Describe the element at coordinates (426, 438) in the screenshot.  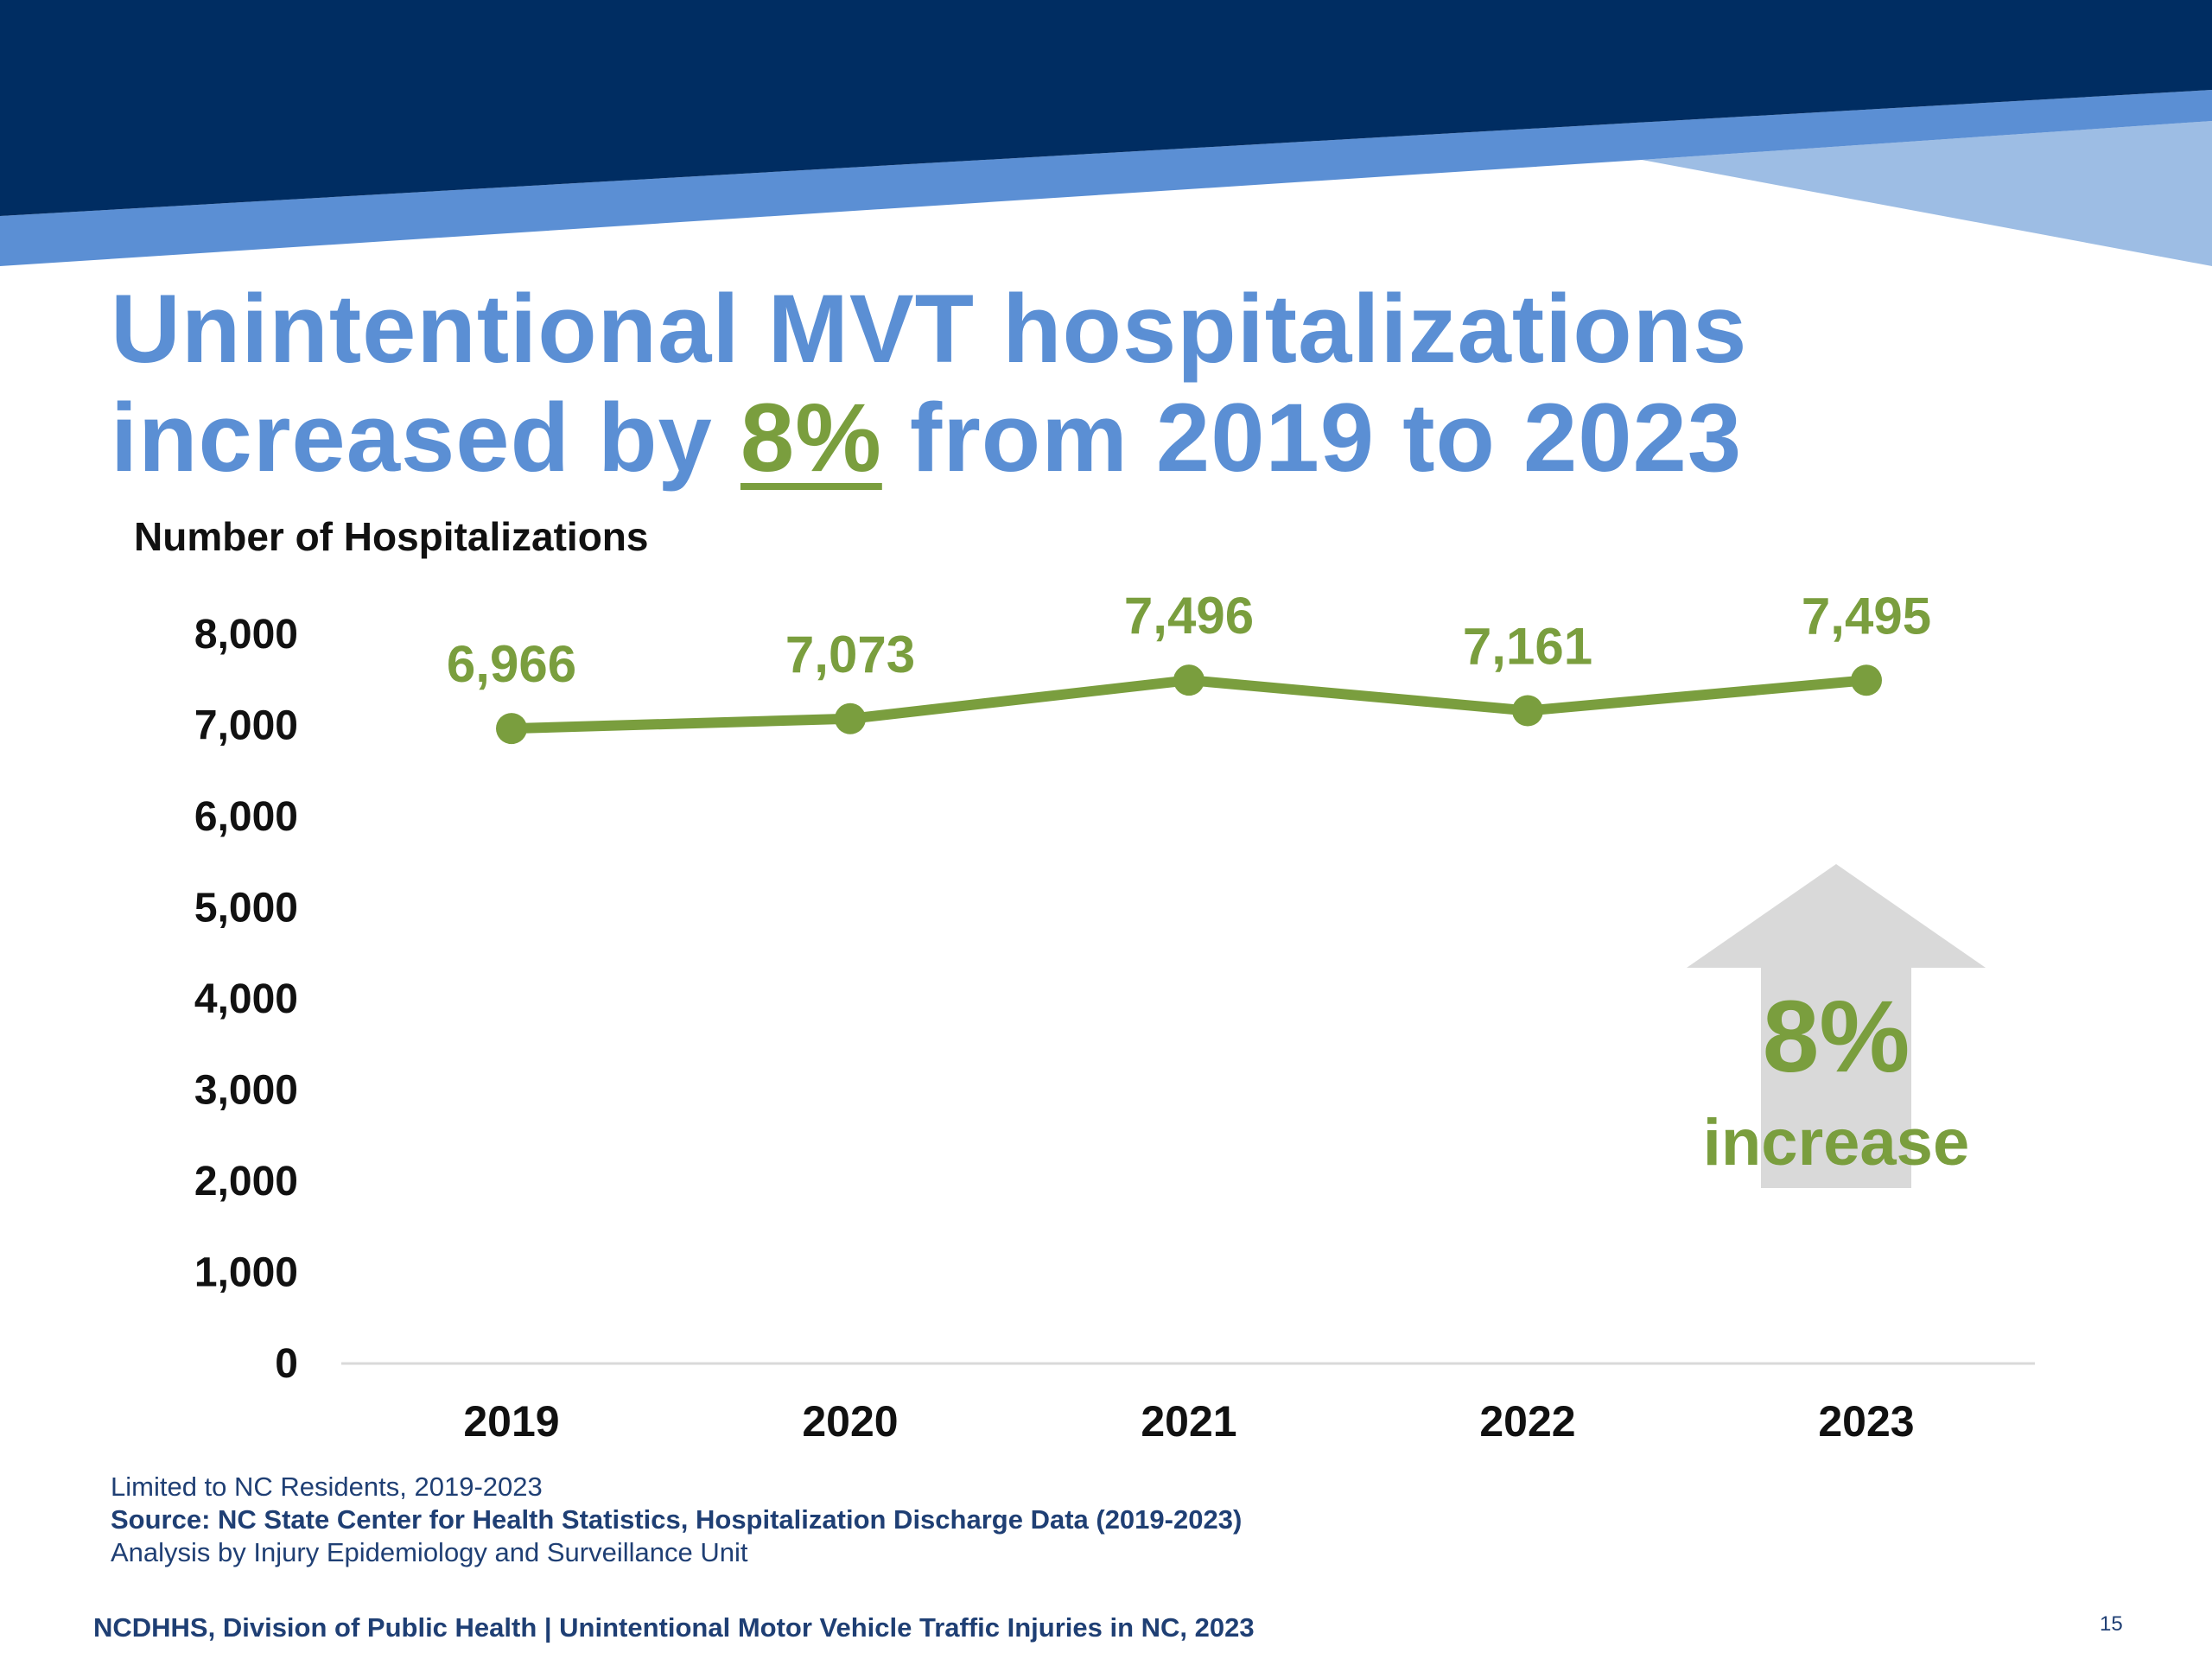
I see `title-line-2-prefix: increased by` at that location.